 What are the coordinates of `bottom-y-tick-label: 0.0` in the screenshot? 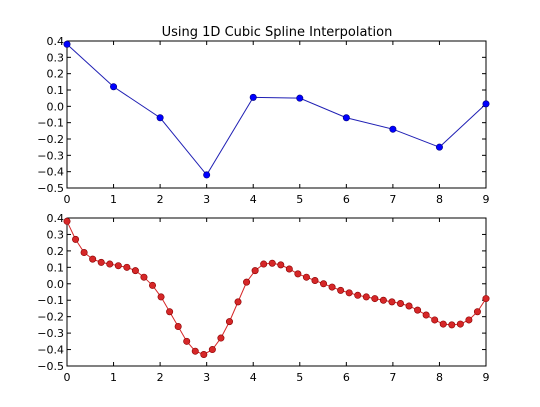 It's located at (56, 284).